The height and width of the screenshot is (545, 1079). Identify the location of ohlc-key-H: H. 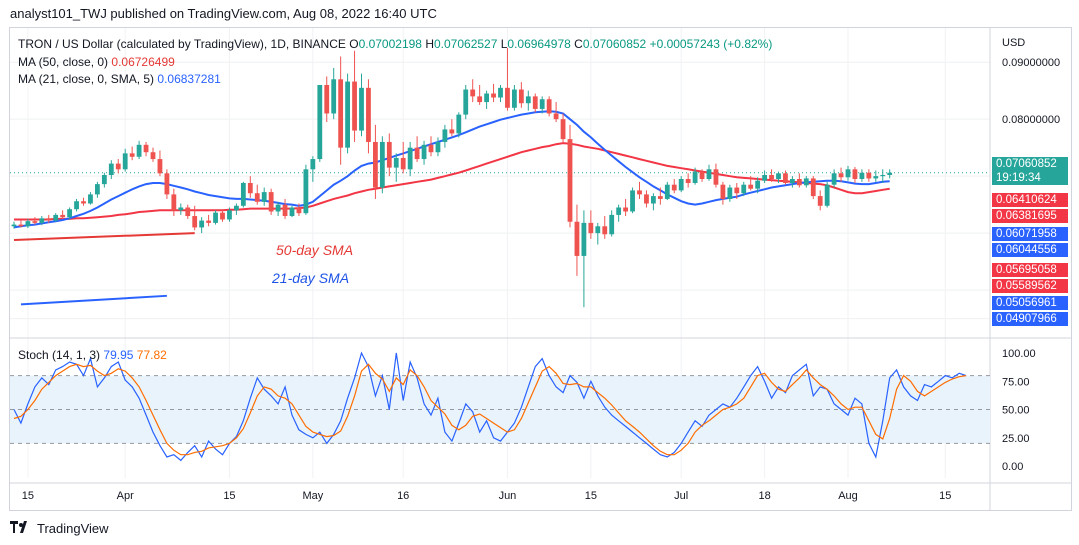
(427, 44).